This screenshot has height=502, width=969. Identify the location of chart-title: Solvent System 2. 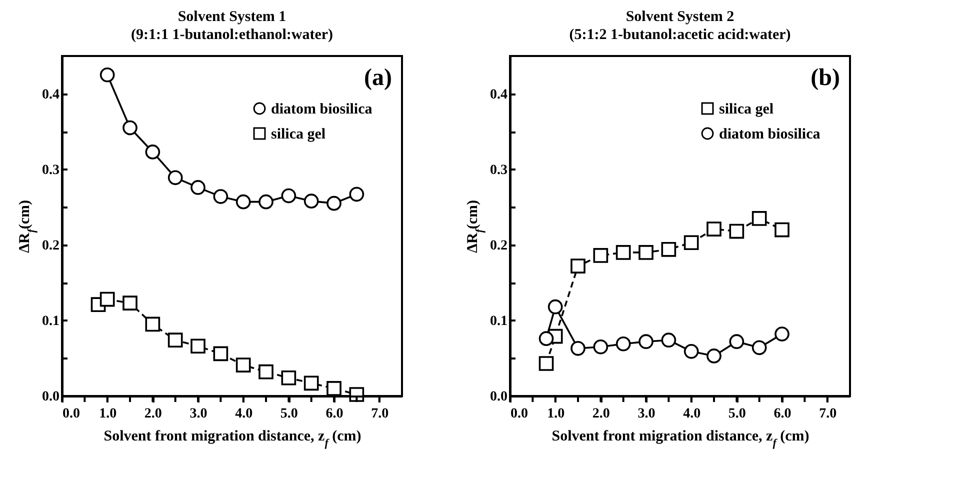
(680, 17).